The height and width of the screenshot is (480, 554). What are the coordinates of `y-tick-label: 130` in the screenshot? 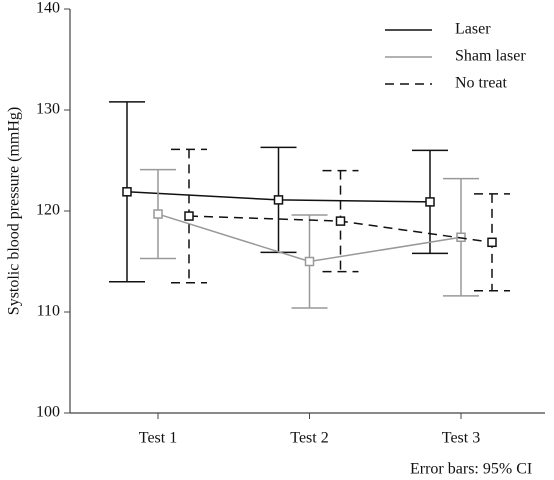 It's located at (48, 109).